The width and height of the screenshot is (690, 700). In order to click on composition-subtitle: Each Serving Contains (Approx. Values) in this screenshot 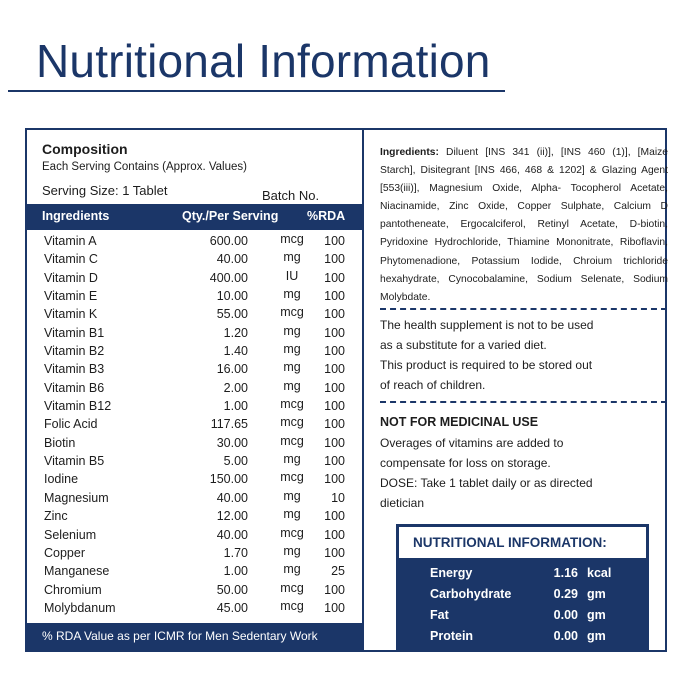, I will do `click(144, 167)`.